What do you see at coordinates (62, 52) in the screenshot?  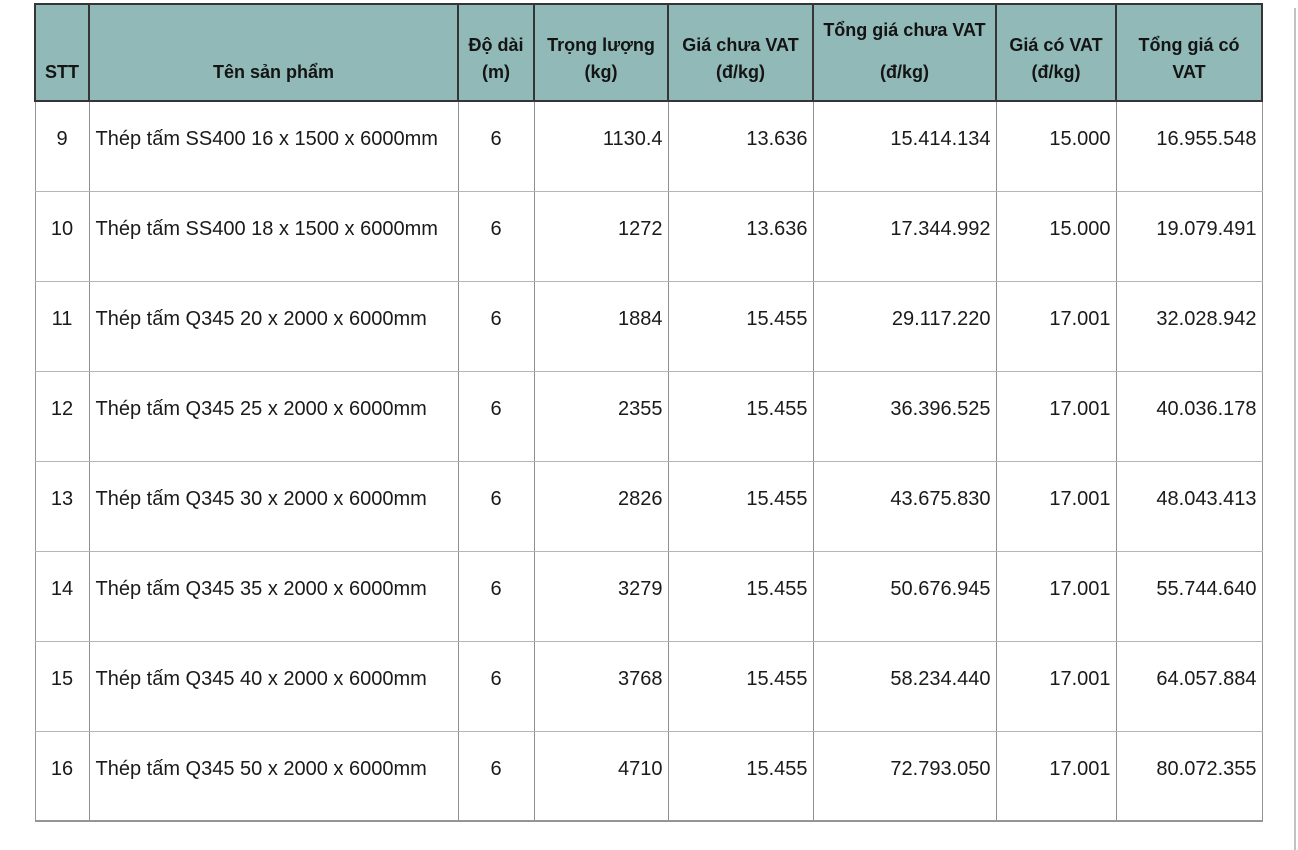 I see `header-cell-stt: STT` at bounding box center [62, 52].